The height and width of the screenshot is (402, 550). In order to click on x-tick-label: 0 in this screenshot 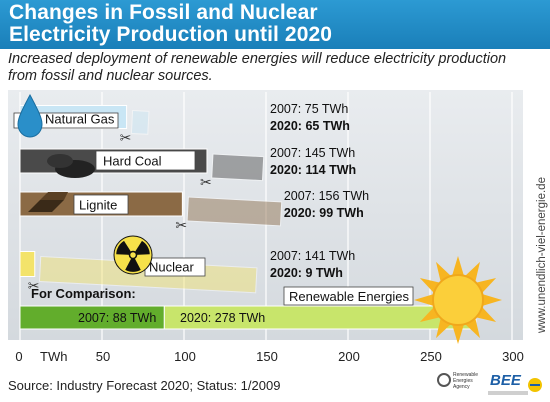, I will do `click(18, 356)`.